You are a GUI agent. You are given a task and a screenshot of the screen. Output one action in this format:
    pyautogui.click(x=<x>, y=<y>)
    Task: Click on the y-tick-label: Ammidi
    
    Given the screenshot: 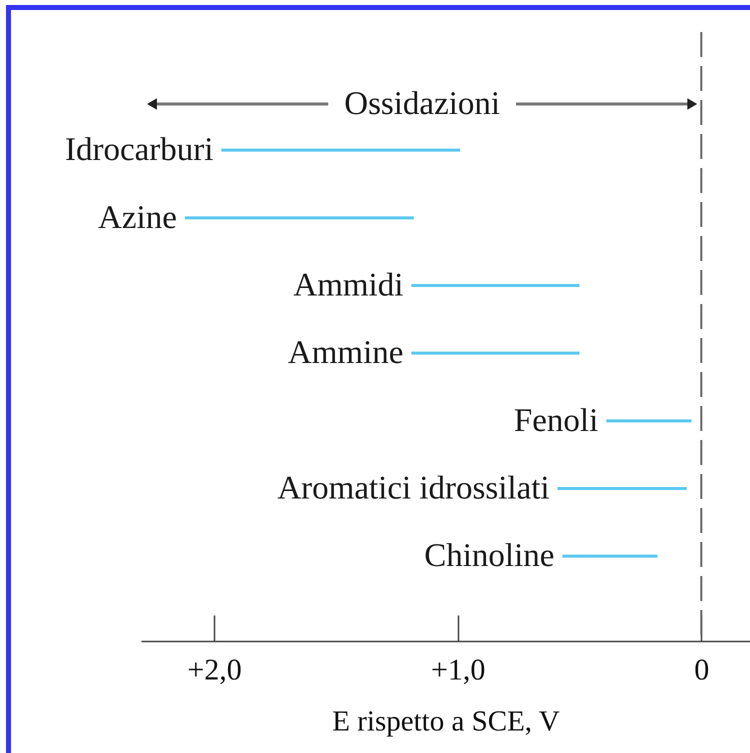 What is the action you would take?
    pyautogui.click(x=348, y=285)
    